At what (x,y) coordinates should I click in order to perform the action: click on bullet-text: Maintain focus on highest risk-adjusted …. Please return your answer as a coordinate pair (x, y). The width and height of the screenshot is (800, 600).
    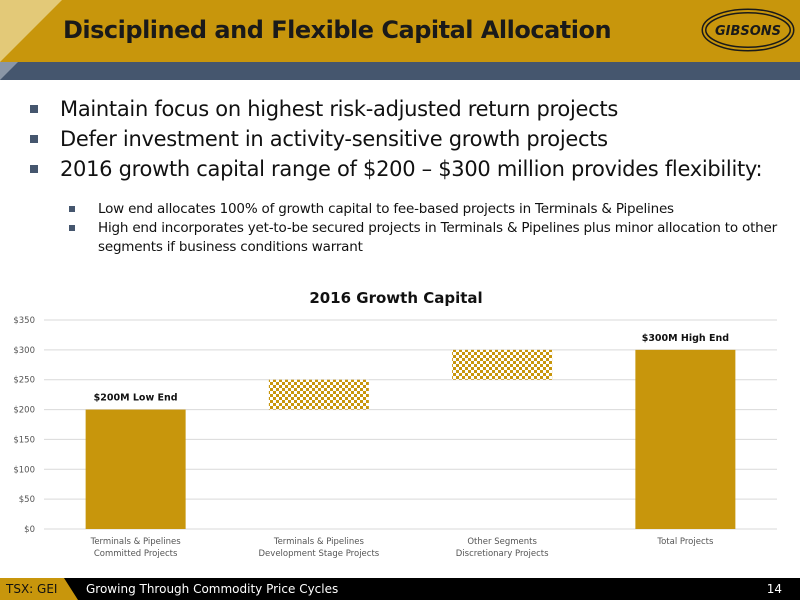
    Looking at the image, I should click on (339, 109).